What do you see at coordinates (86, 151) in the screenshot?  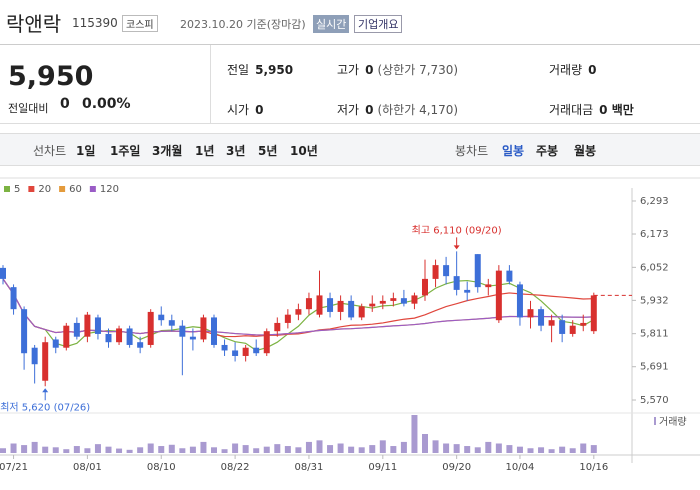 I see `tab: 1일` at bounding box center [86, 151].